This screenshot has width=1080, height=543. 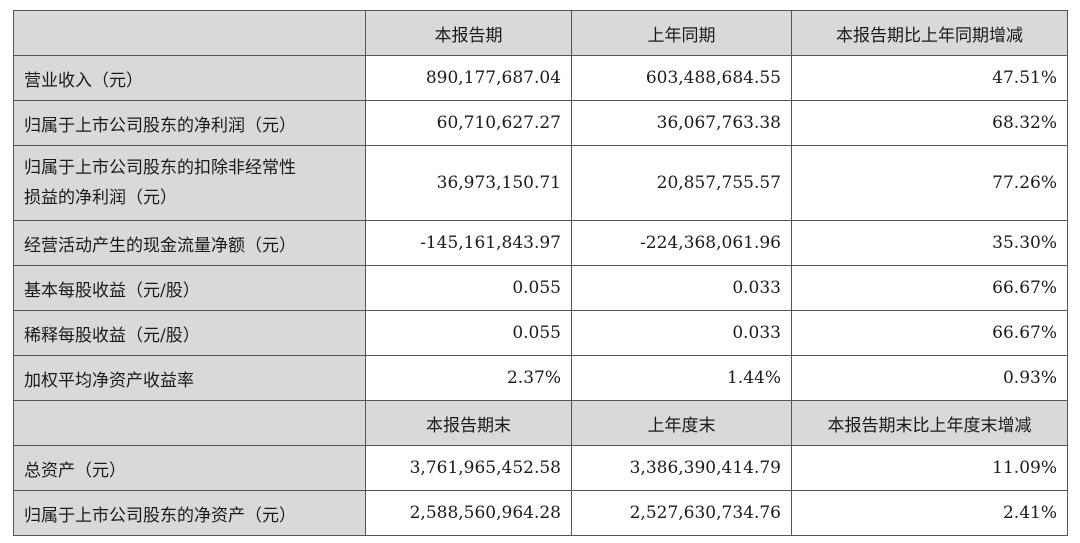 What do you see at coordinates (929, 33) in the screenshot?
I see `header-period-change: 本报告期比上年同期增减` at bounding box center [929, 33].